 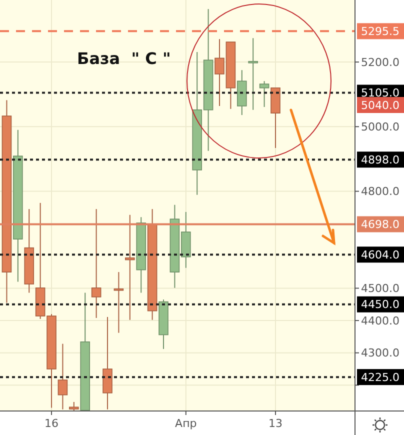 What do you see at coordinates (380, 31) in the screenshot?
I see `ref-line-label: 5295.5` at bounding box center [380, 31].